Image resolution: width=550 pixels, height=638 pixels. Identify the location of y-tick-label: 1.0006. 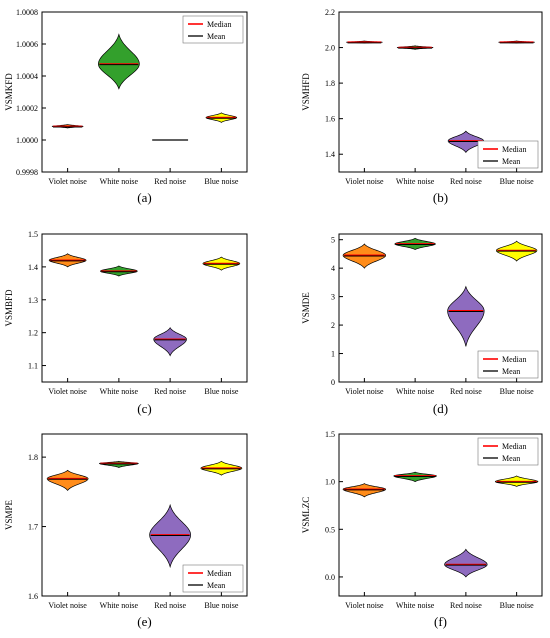
(27, 44).